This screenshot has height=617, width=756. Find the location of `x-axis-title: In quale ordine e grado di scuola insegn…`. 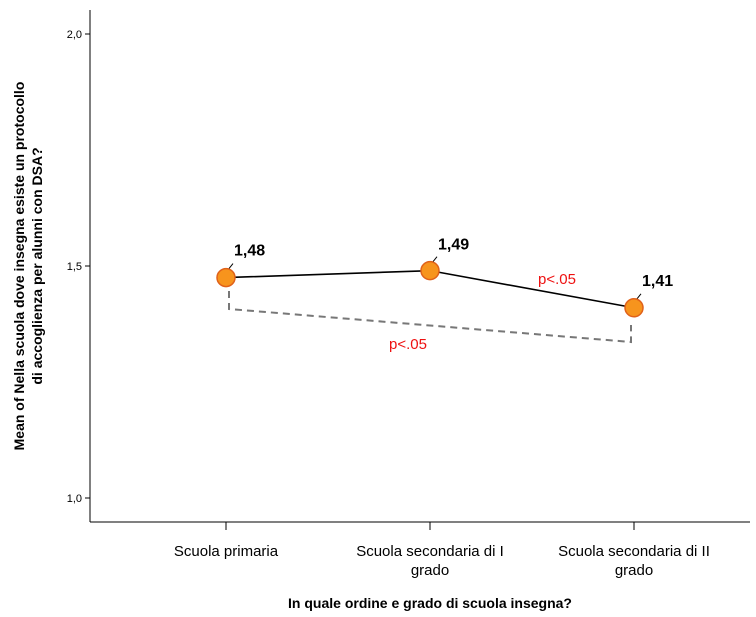

x-axis-title: In quale ordine e grado di scuola insegn… is located at coordinates (430, 603).